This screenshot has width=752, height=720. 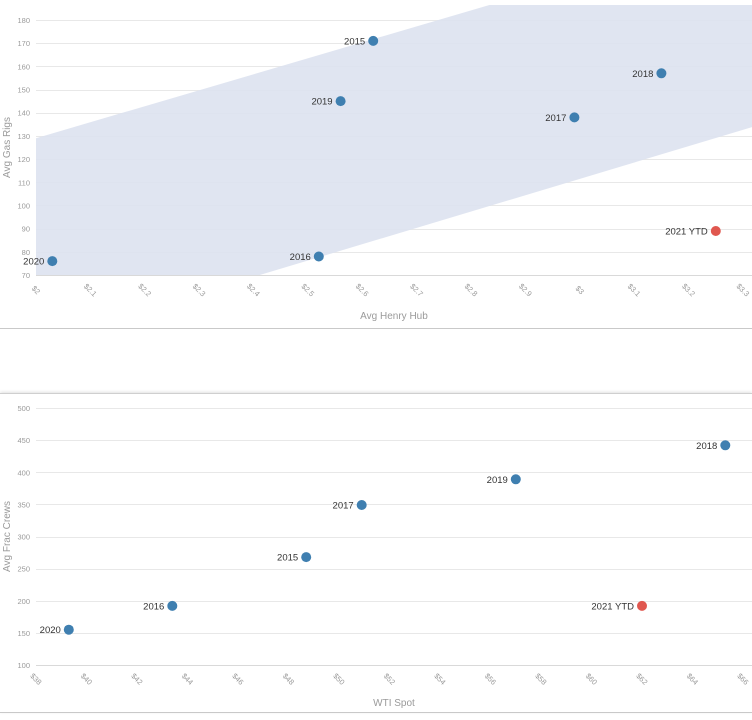 I want to click on x-axis-title: WTI Spot, so click(x=394, y=703).